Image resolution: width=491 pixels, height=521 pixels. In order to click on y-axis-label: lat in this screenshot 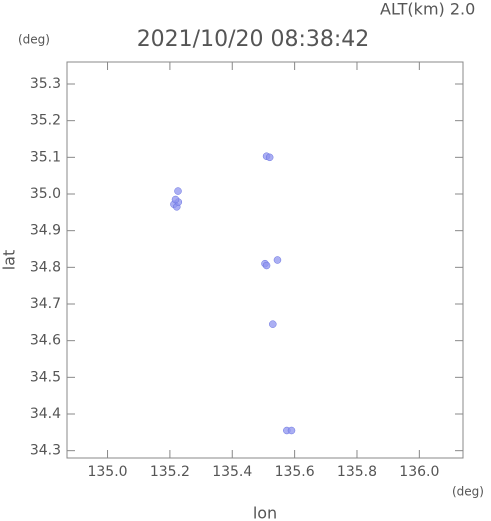, I will do `click(9, 260)`.